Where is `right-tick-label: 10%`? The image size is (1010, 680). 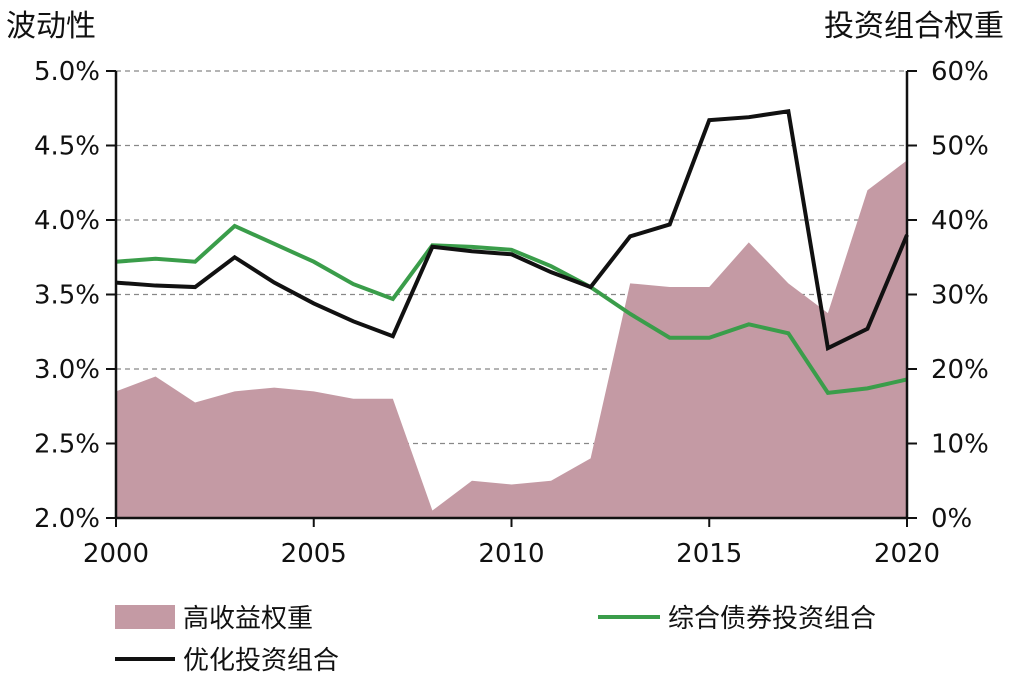 right-tick-label: 10% is located at coordinates (960, 445).